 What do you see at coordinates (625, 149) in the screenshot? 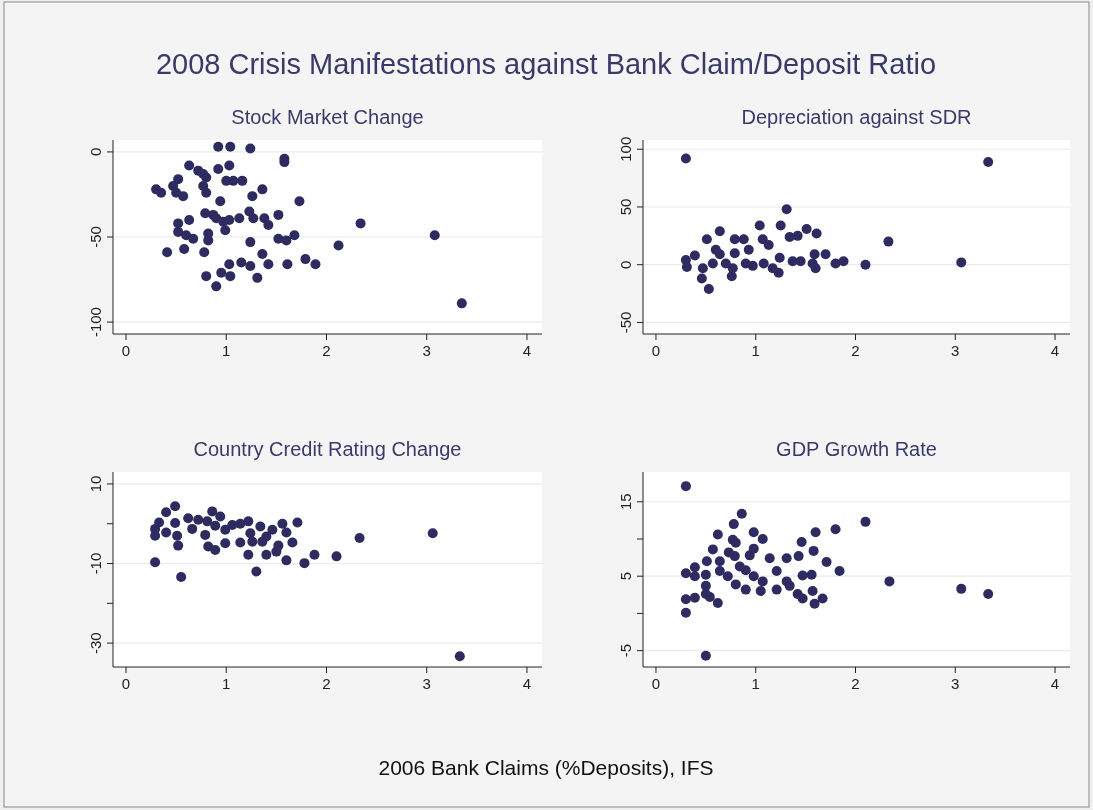
I see `y-tick-label: 100` at bounding box center [625, 149].